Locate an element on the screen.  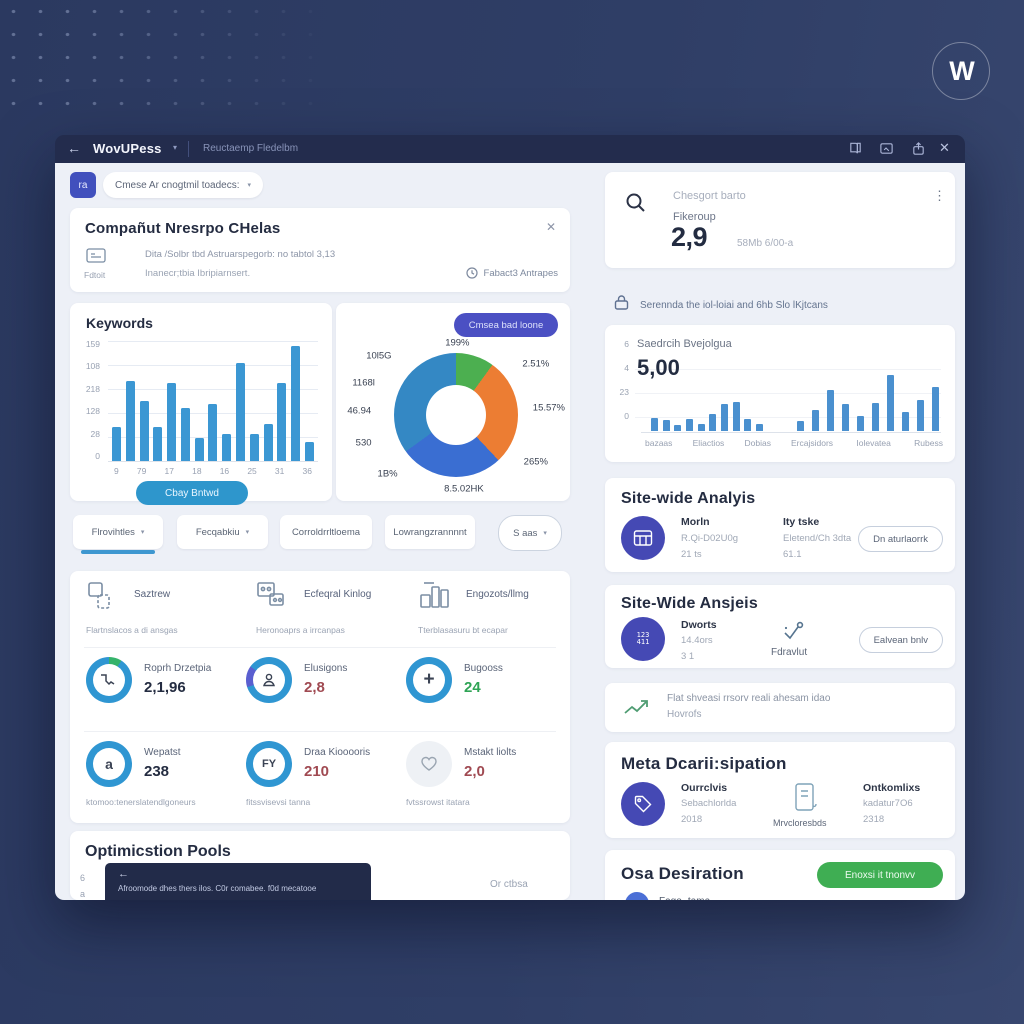
stat-item: Elusigons 2,8 is located at coordinates (326, 692).